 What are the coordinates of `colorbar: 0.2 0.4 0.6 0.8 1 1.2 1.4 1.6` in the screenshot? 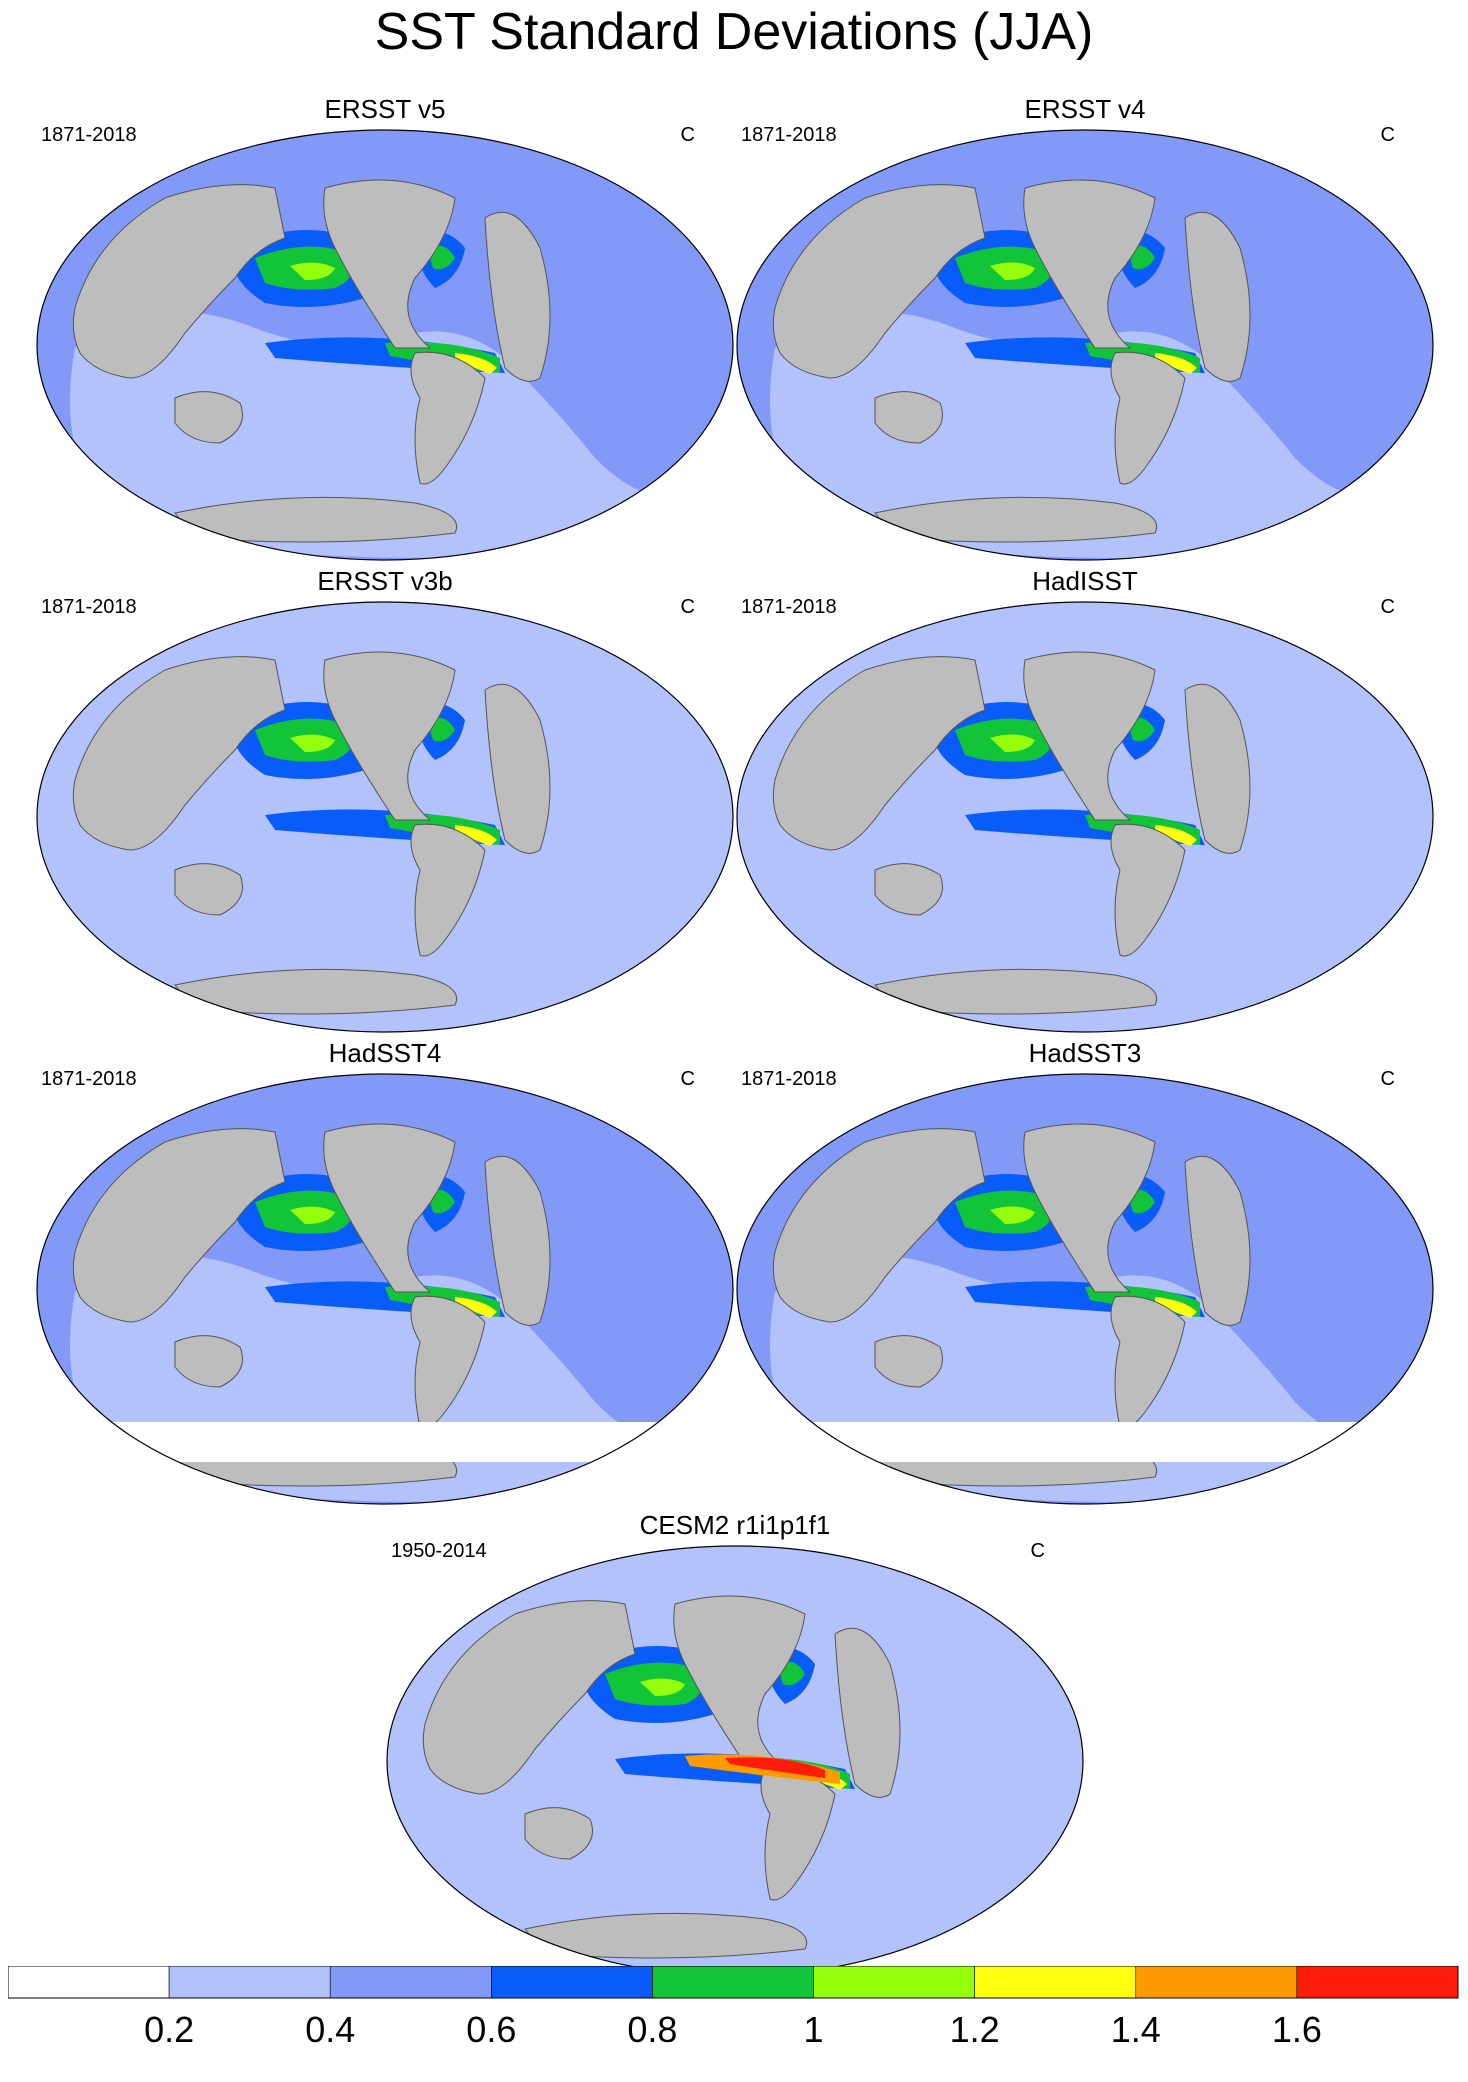 It's located at (733, 2008).